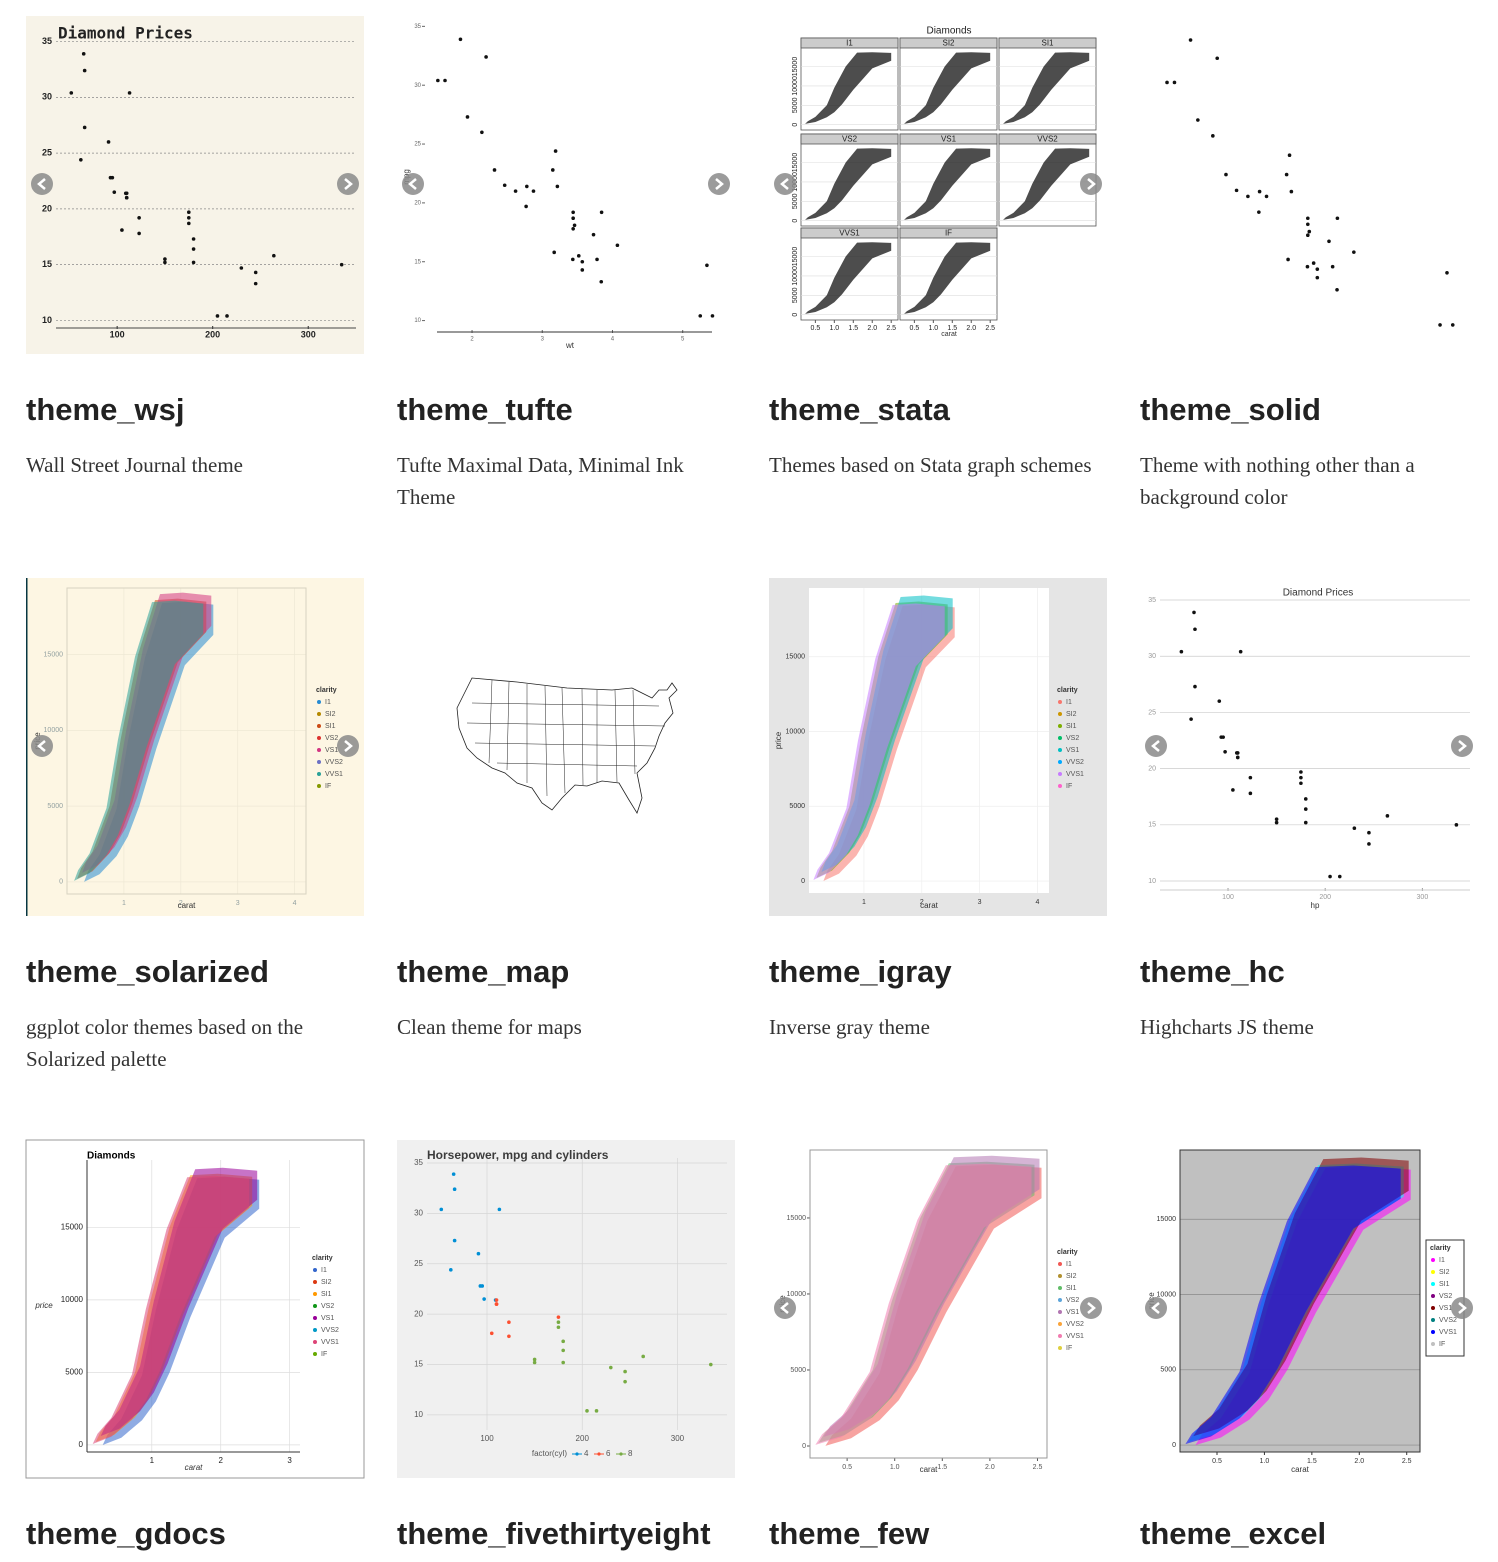  I want to click on us-map, so click(567, 745).